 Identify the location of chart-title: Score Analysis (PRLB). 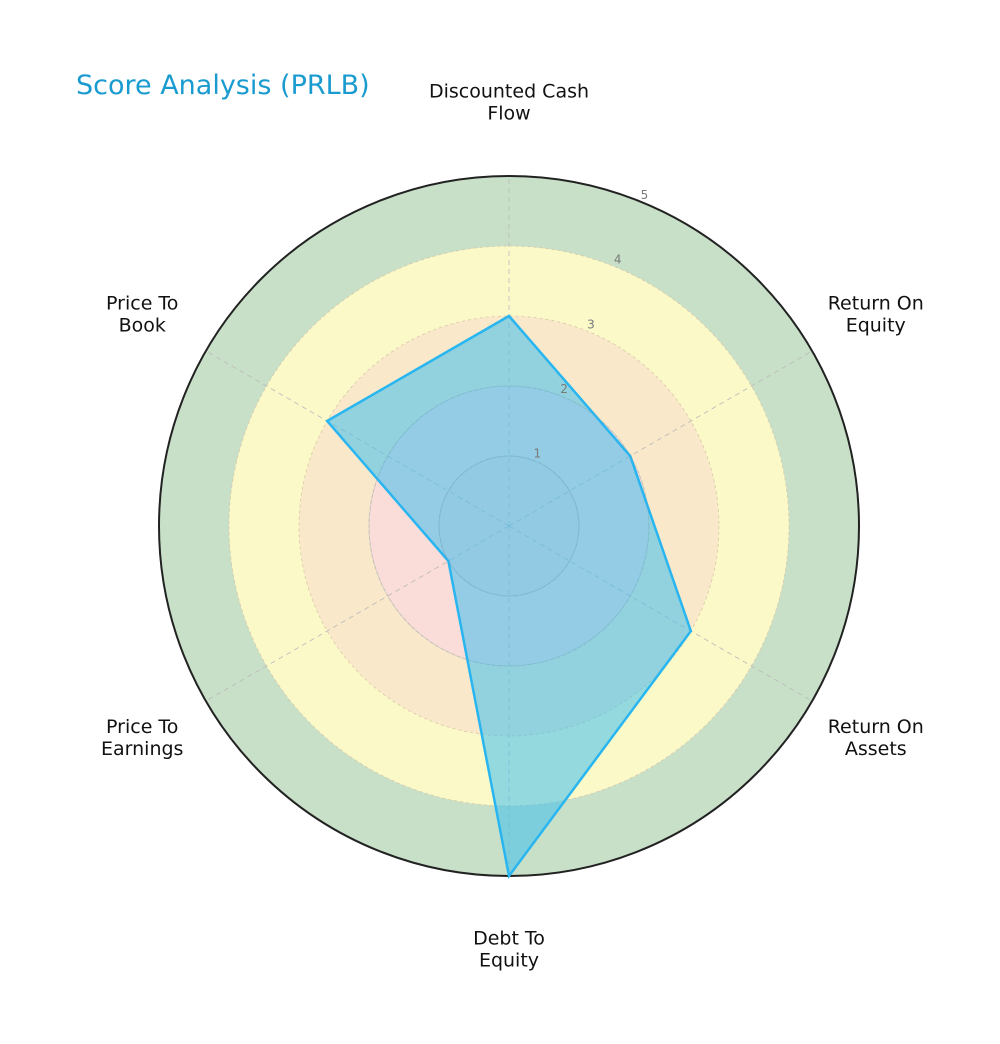
(223, 85).